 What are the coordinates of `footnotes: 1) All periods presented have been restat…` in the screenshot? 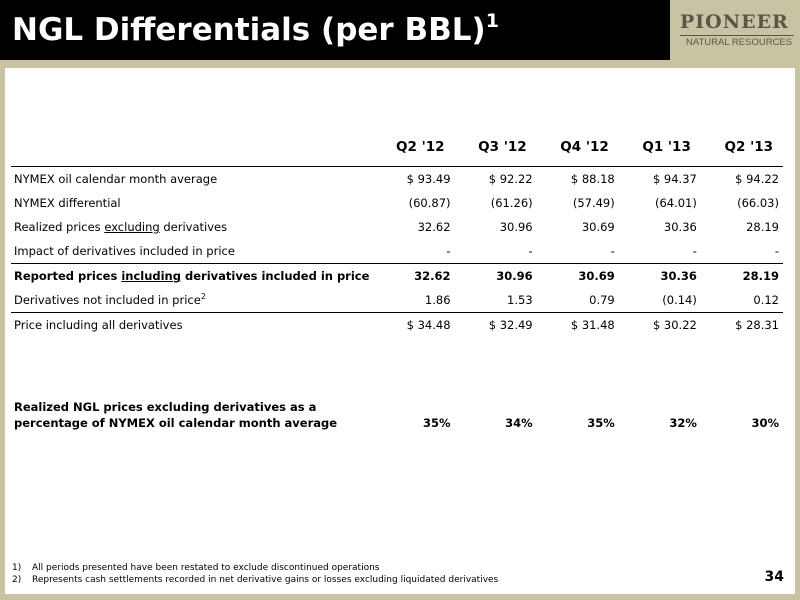 It's located at (337, 574).